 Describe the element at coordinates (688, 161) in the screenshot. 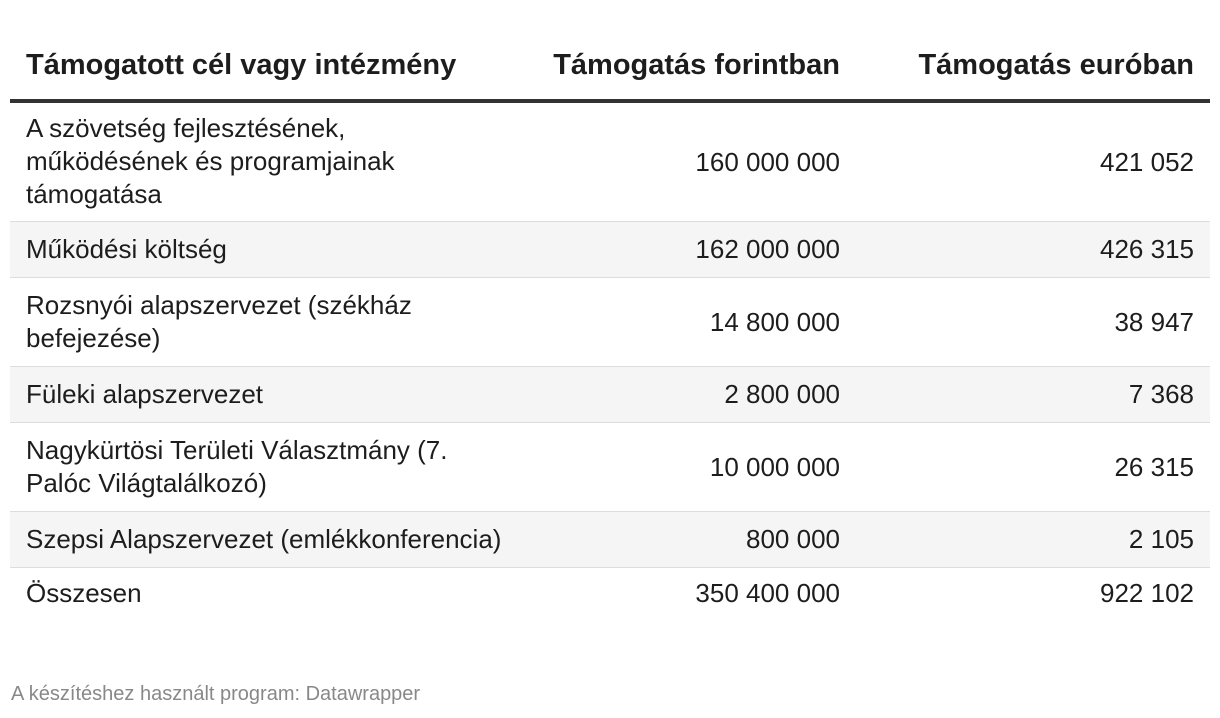

I see `cell-huf: 160 000 000` at that location.